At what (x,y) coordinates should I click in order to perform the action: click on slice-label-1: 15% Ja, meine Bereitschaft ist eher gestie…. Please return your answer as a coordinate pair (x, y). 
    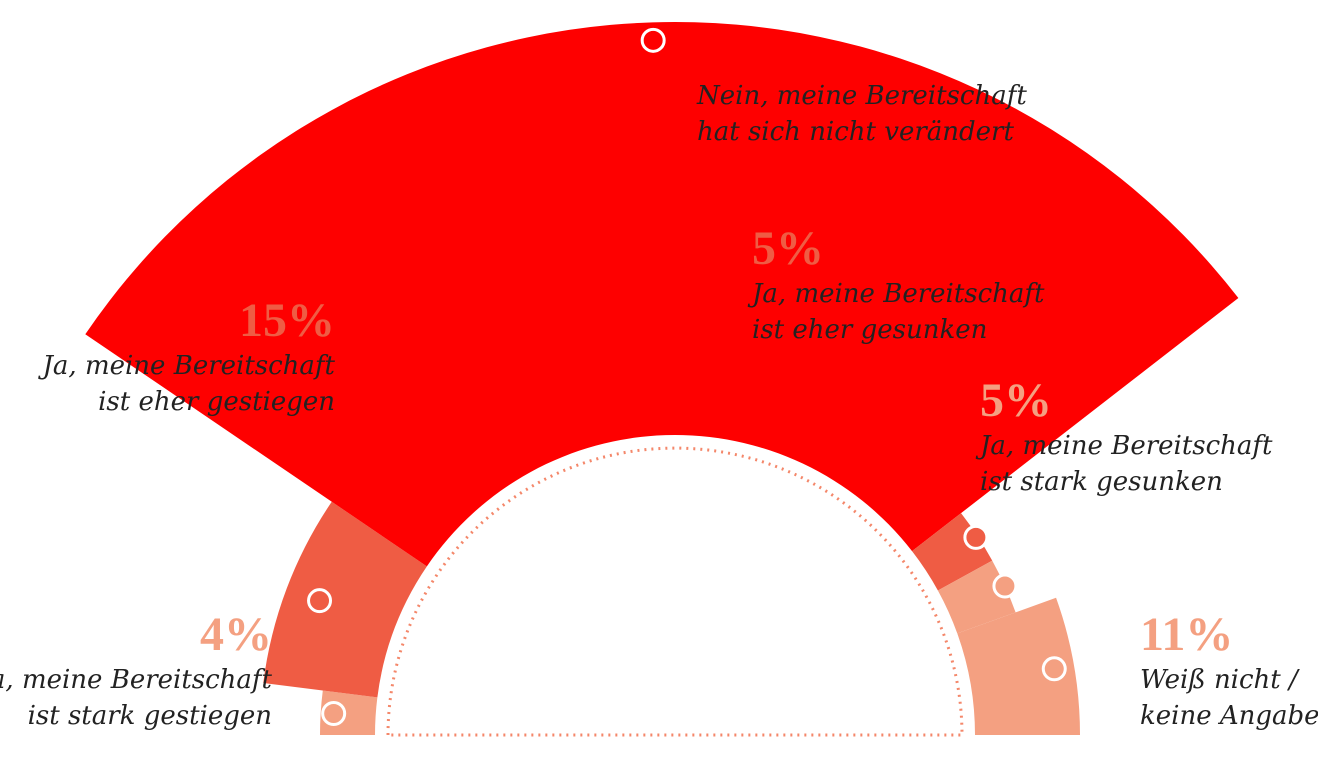
    Looking at the image, I should click on (187, 355).